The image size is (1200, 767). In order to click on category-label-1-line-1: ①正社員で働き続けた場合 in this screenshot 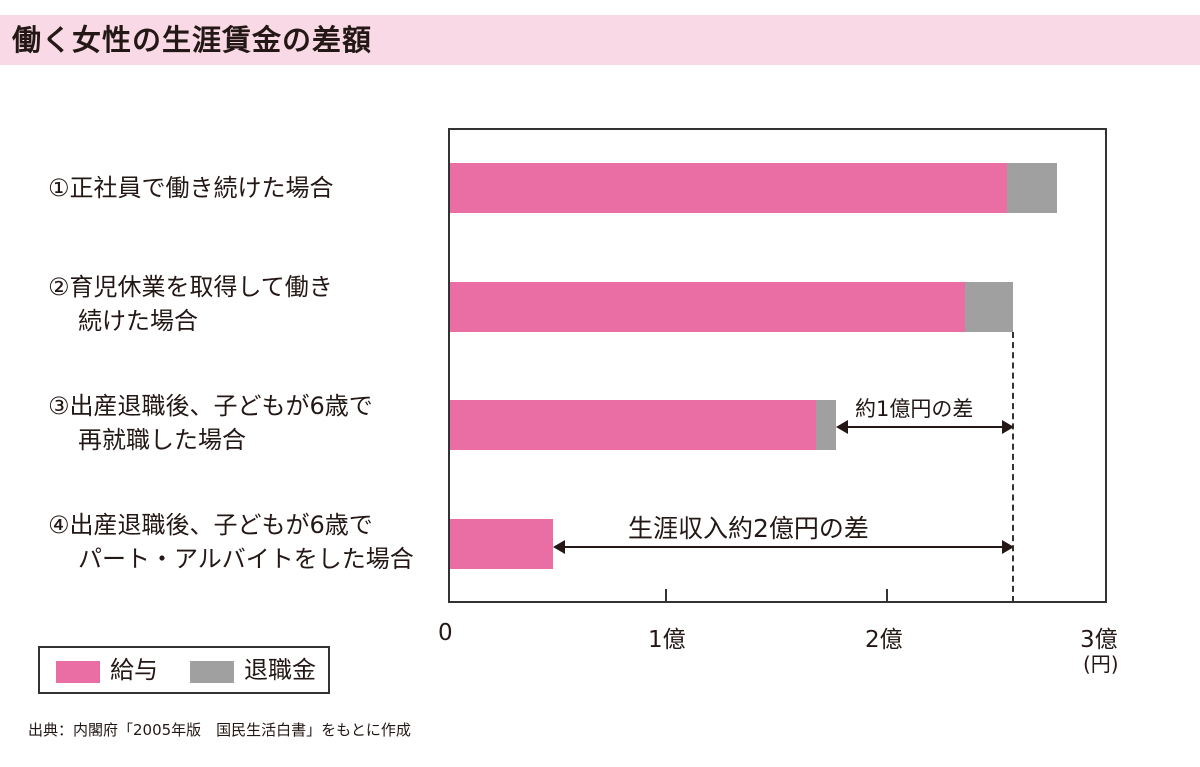, I will do `click(191, 188)`.